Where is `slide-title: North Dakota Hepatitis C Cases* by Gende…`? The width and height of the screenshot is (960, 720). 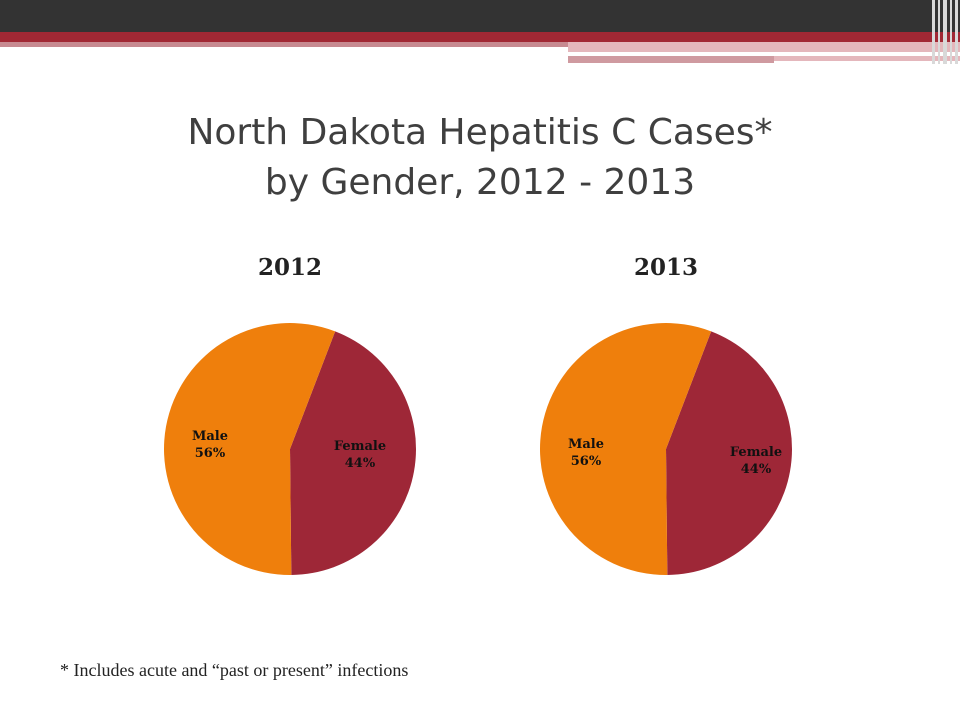
slide-title: North Dakota Hepatitis C Cases* by Gende… is located at coordinates (480, 158).